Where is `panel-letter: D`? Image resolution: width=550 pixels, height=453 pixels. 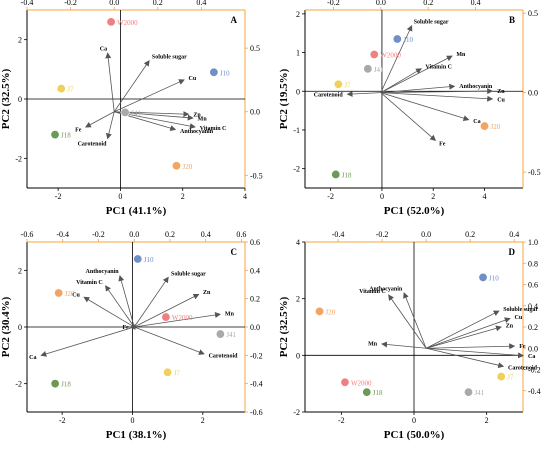
panel-letter: D is located at coordinates (512, 252).